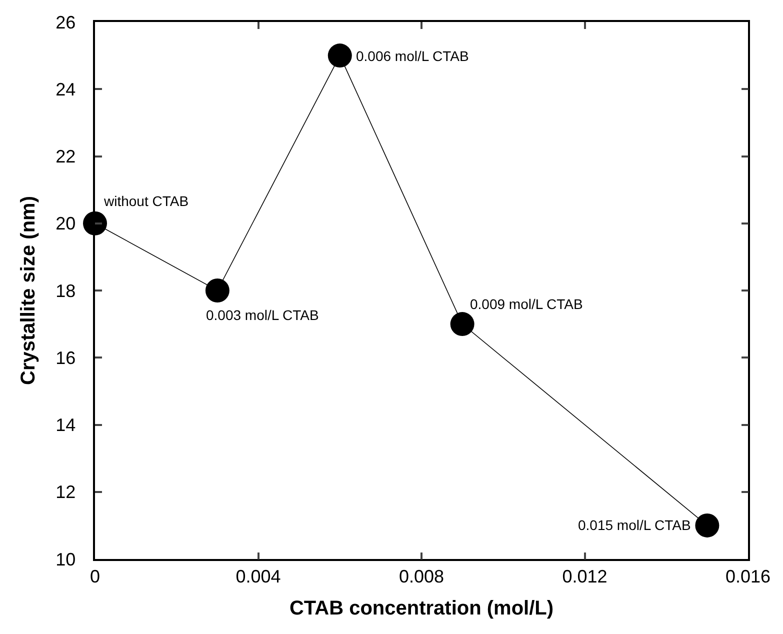 This screenshot has width=783, height=634. I want to click on x-tick-label: 0.004, so click(258, 576).